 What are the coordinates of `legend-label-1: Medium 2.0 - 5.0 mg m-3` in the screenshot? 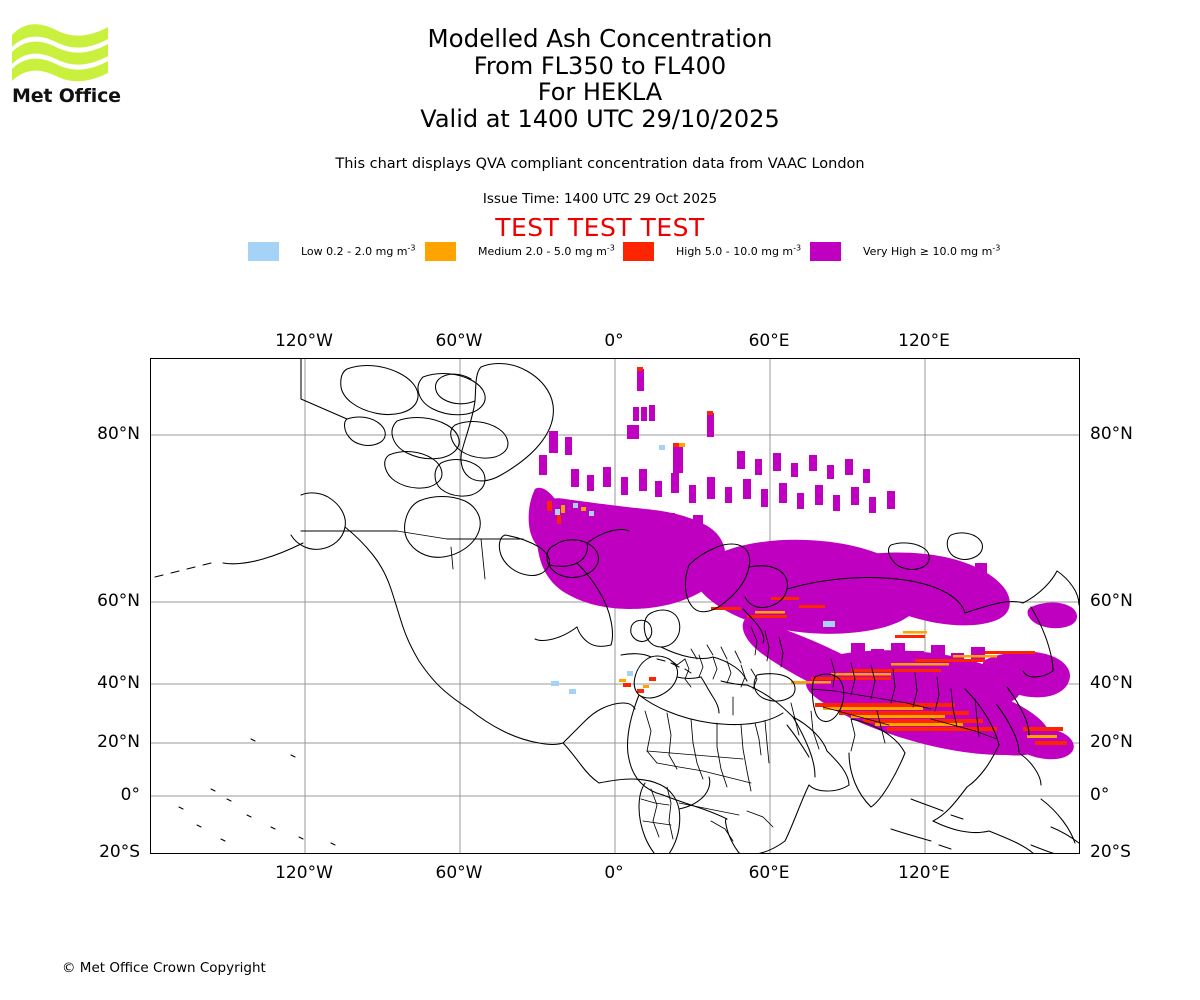 It's located at (546, 250).